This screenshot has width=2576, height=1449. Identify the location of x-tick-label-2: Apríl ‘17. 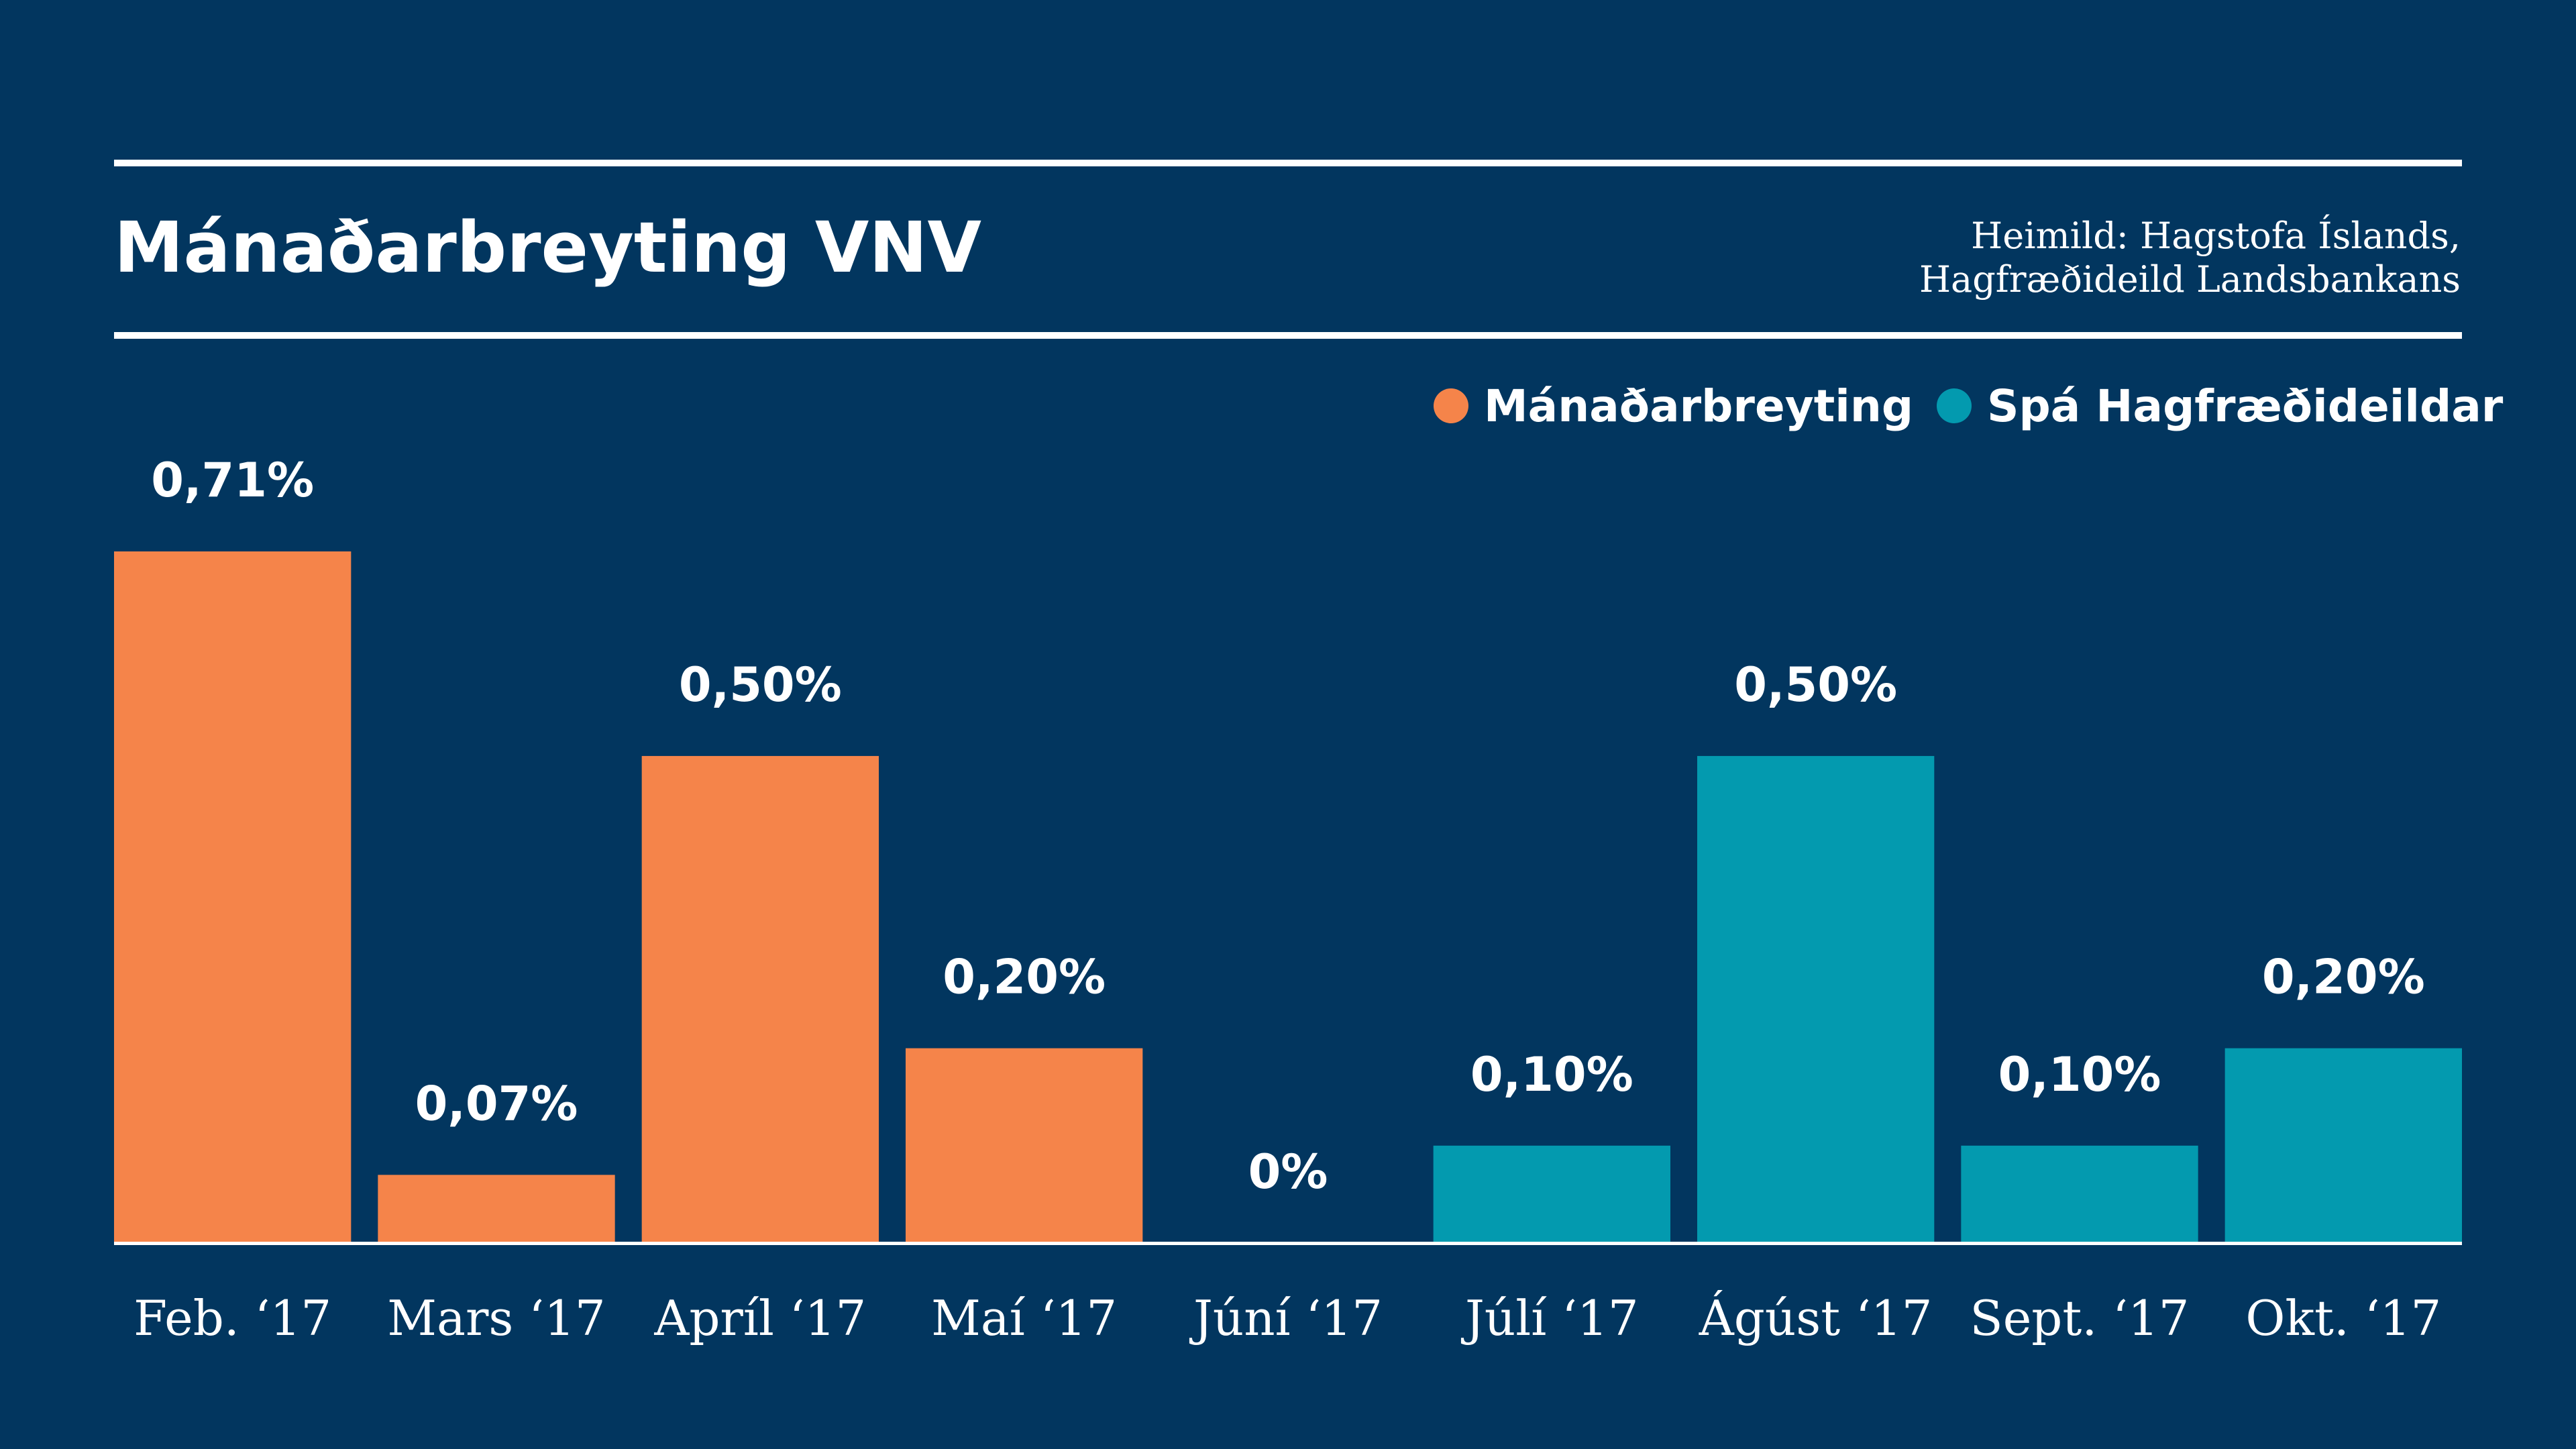
(759, 1318).